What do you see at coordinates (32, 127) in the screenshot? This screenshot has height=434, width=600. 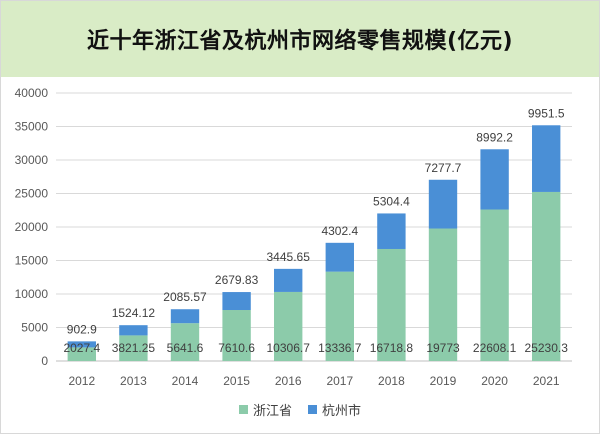 I see `y-tick-label: 35000` at bounding box center [32, 127].